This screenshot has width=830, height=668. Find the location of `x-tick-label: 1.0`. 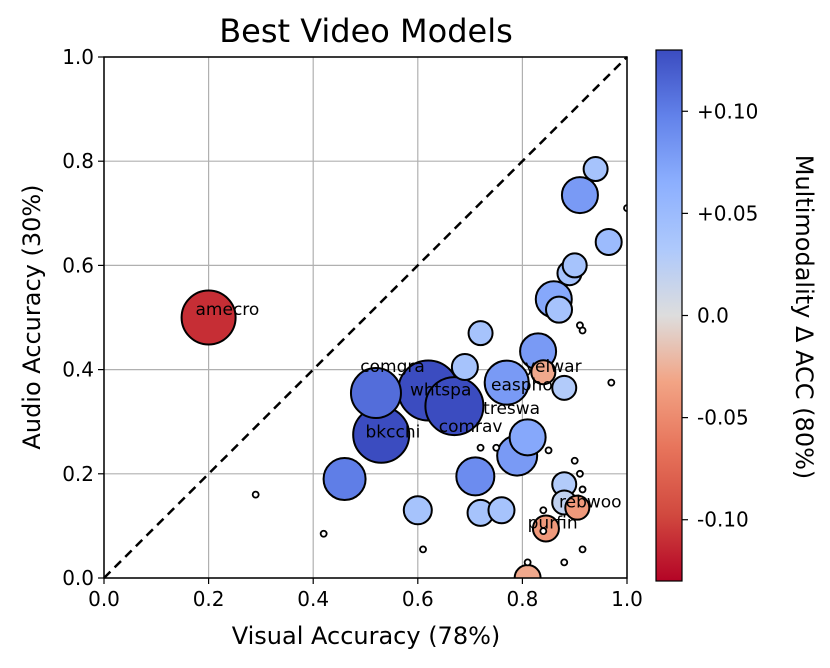

x-tick-label: 1.0 is located at coordinates (627, 599).